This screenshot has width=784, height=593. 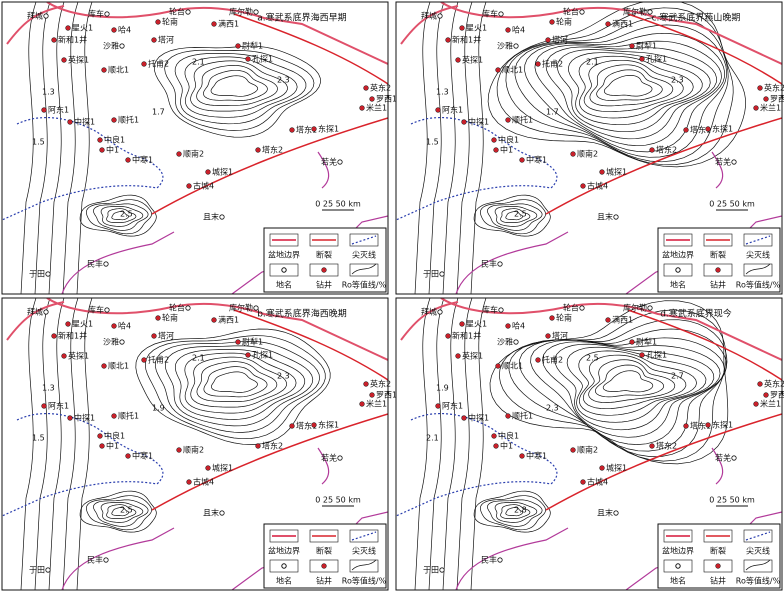 I want to click on legend-place, so click(x=284, y=566).